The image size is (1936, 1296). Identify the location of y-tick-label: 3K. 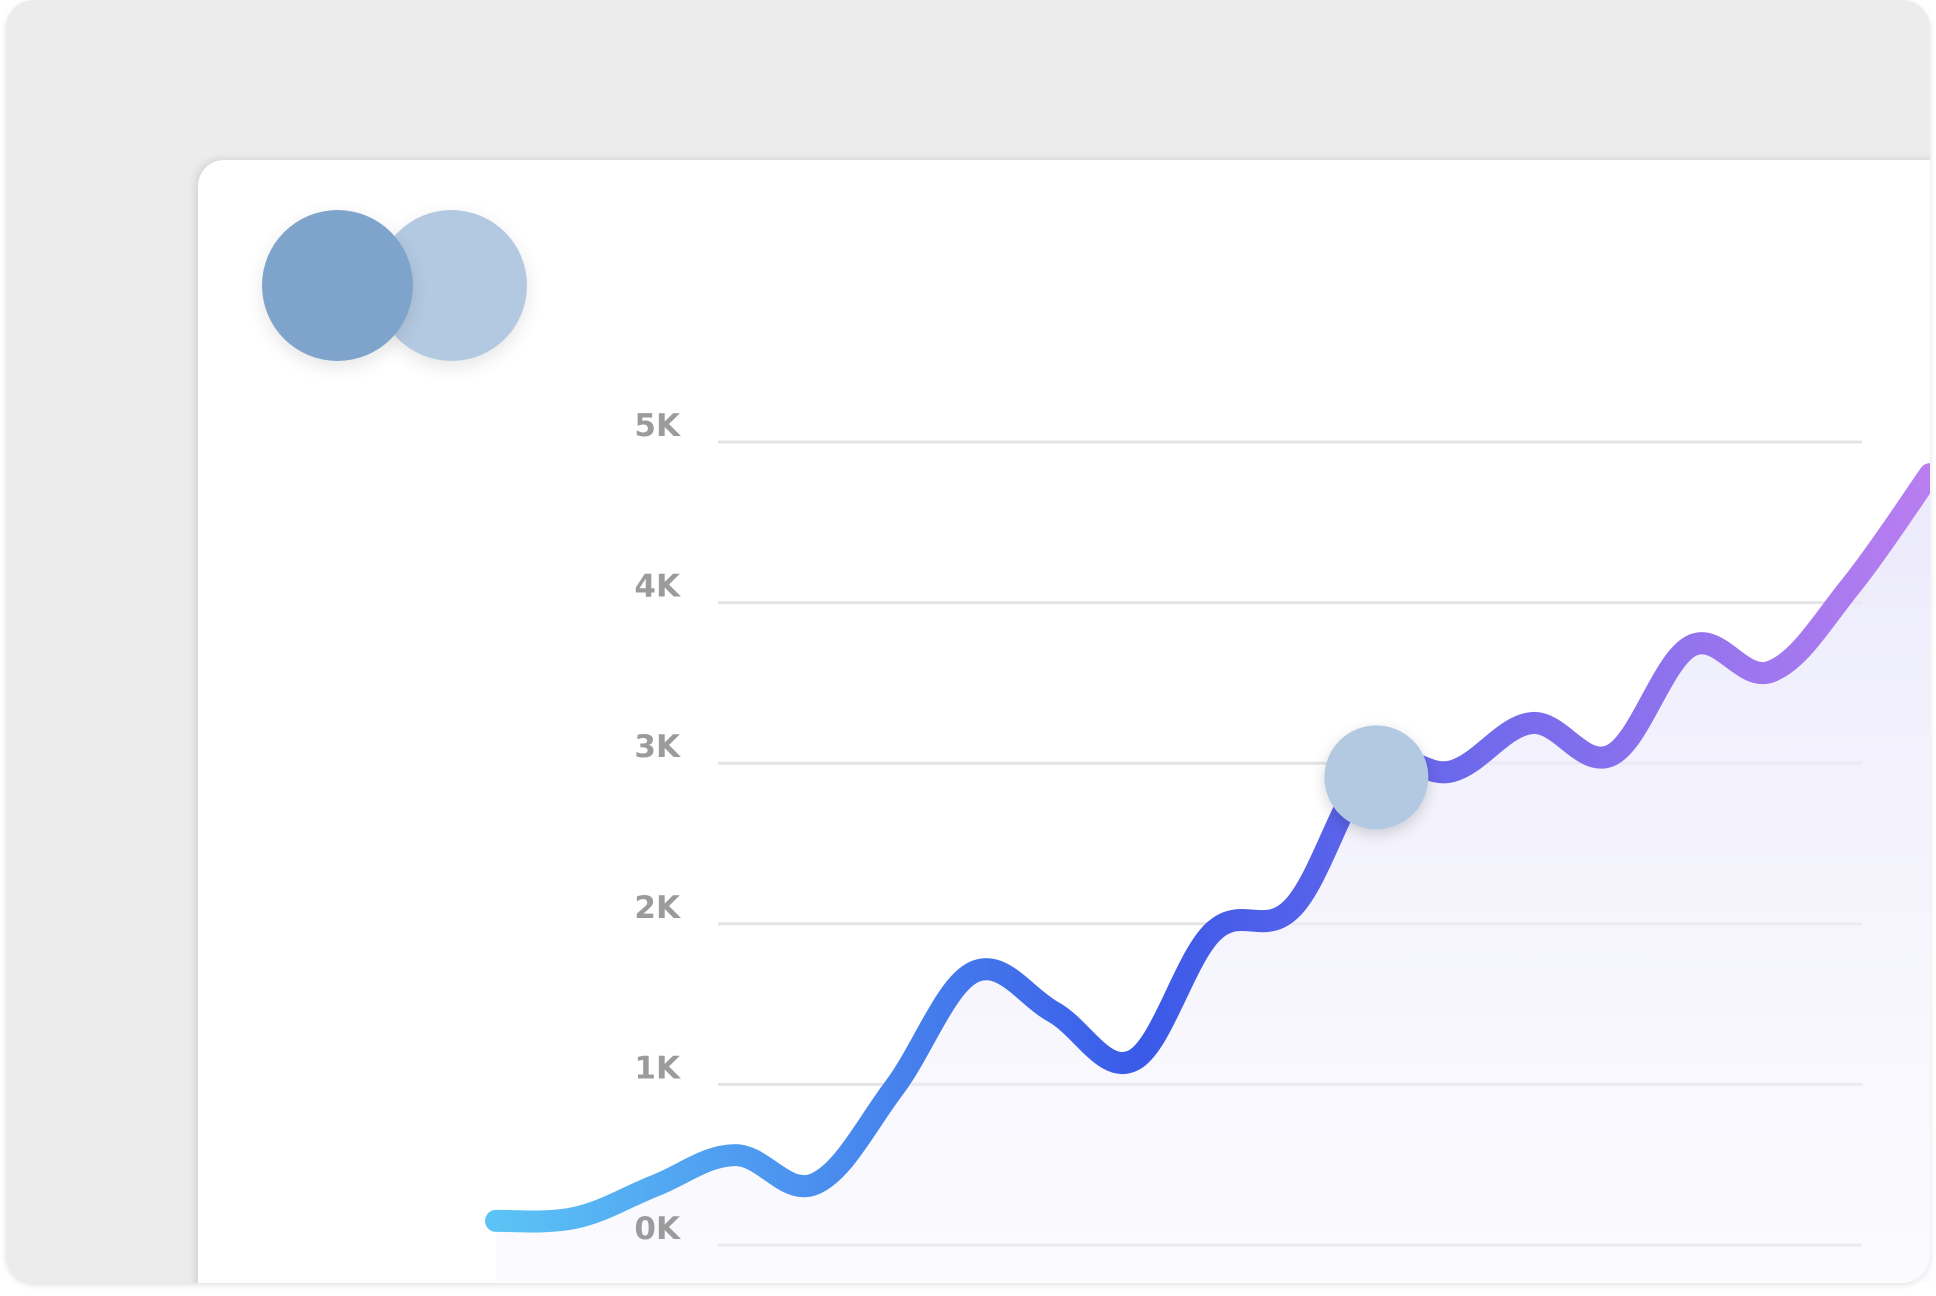
(657, 747).